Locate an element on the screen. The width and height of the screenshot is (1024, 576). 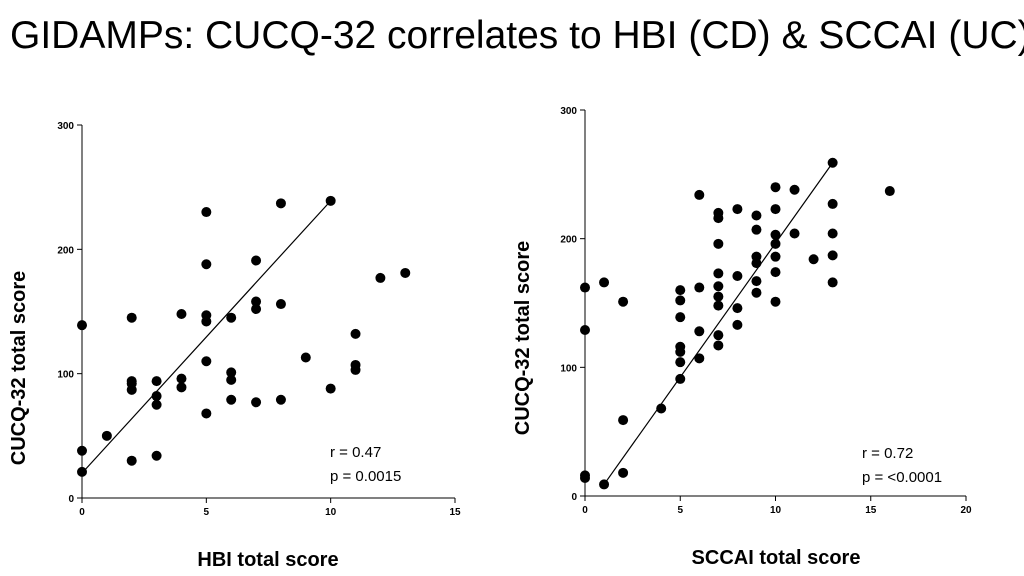
sccai-r-value: r = 0.72 is located at coordinates (887, 453).